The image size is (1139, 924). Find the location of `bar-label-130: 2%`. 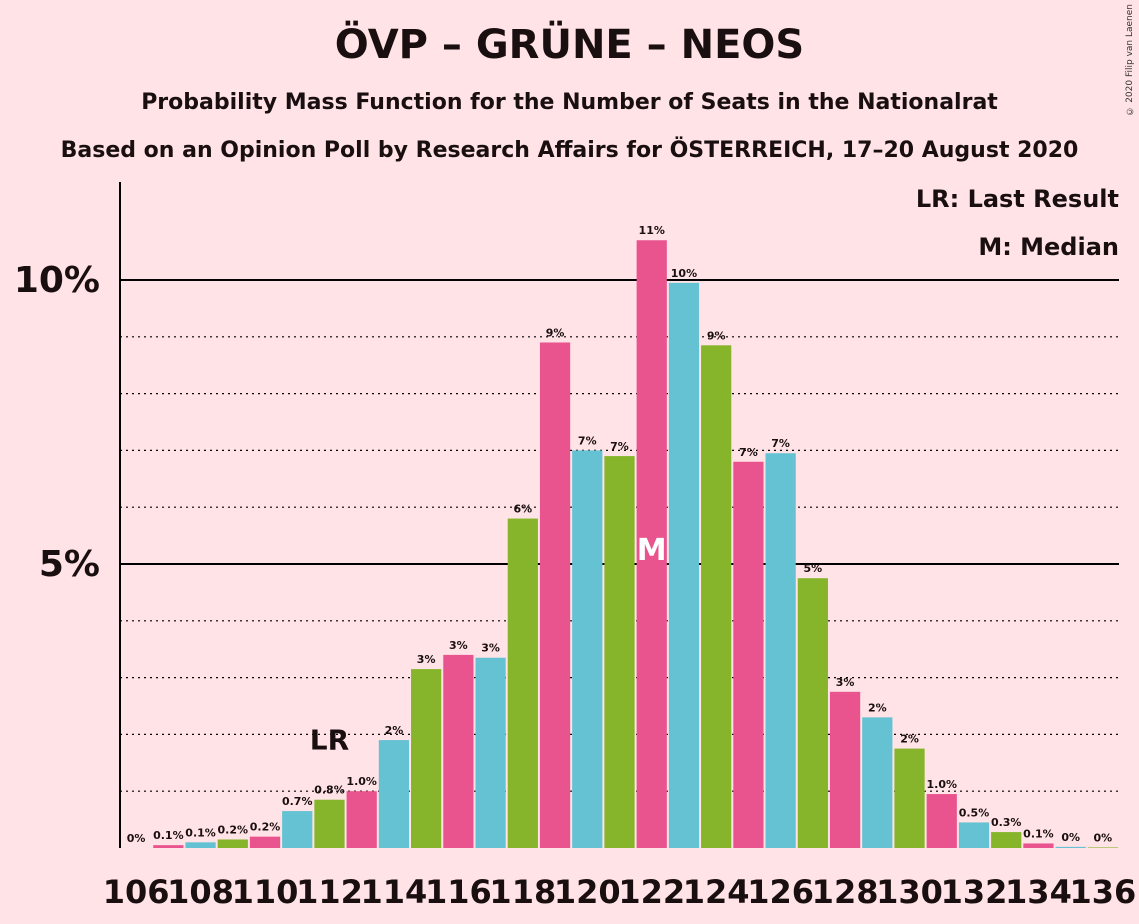

bar-label-130: 2% is located at coordinates (909, 739).